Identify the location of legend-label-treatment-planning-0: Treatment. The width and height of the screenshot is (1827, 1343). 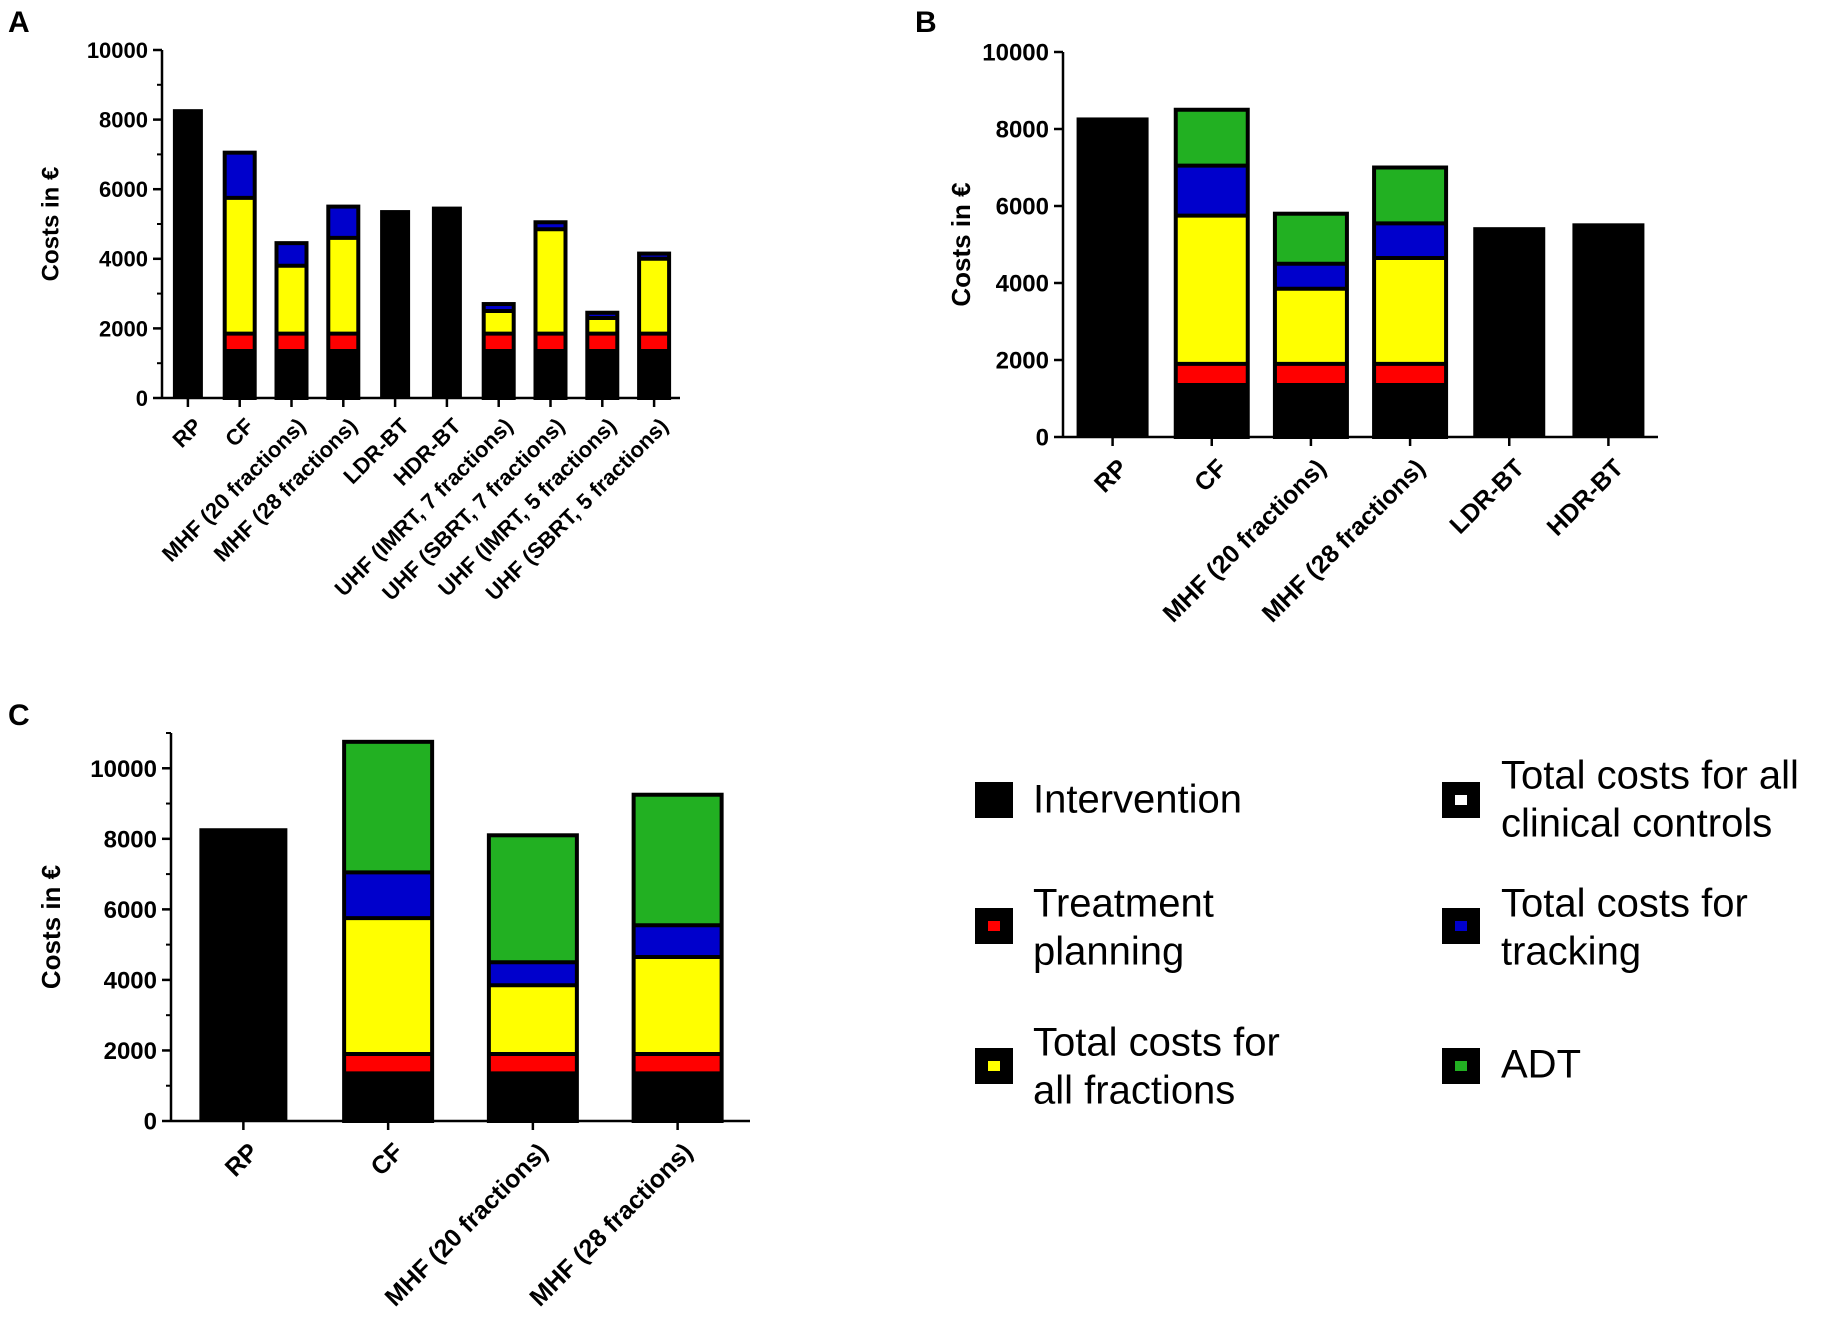
(1123, 904).